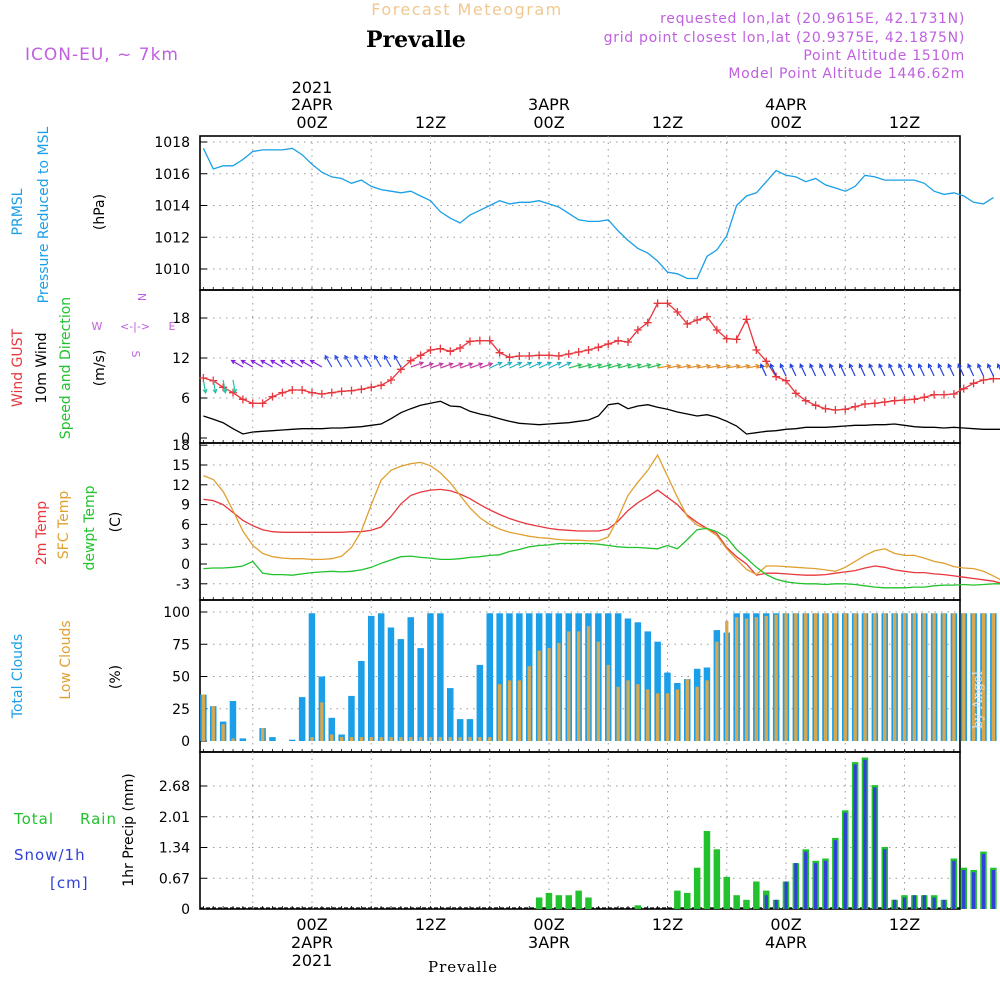 The image size is (1000, 1000). I want to click on precip-label-snow: Snow/1h, so click(50, 855).